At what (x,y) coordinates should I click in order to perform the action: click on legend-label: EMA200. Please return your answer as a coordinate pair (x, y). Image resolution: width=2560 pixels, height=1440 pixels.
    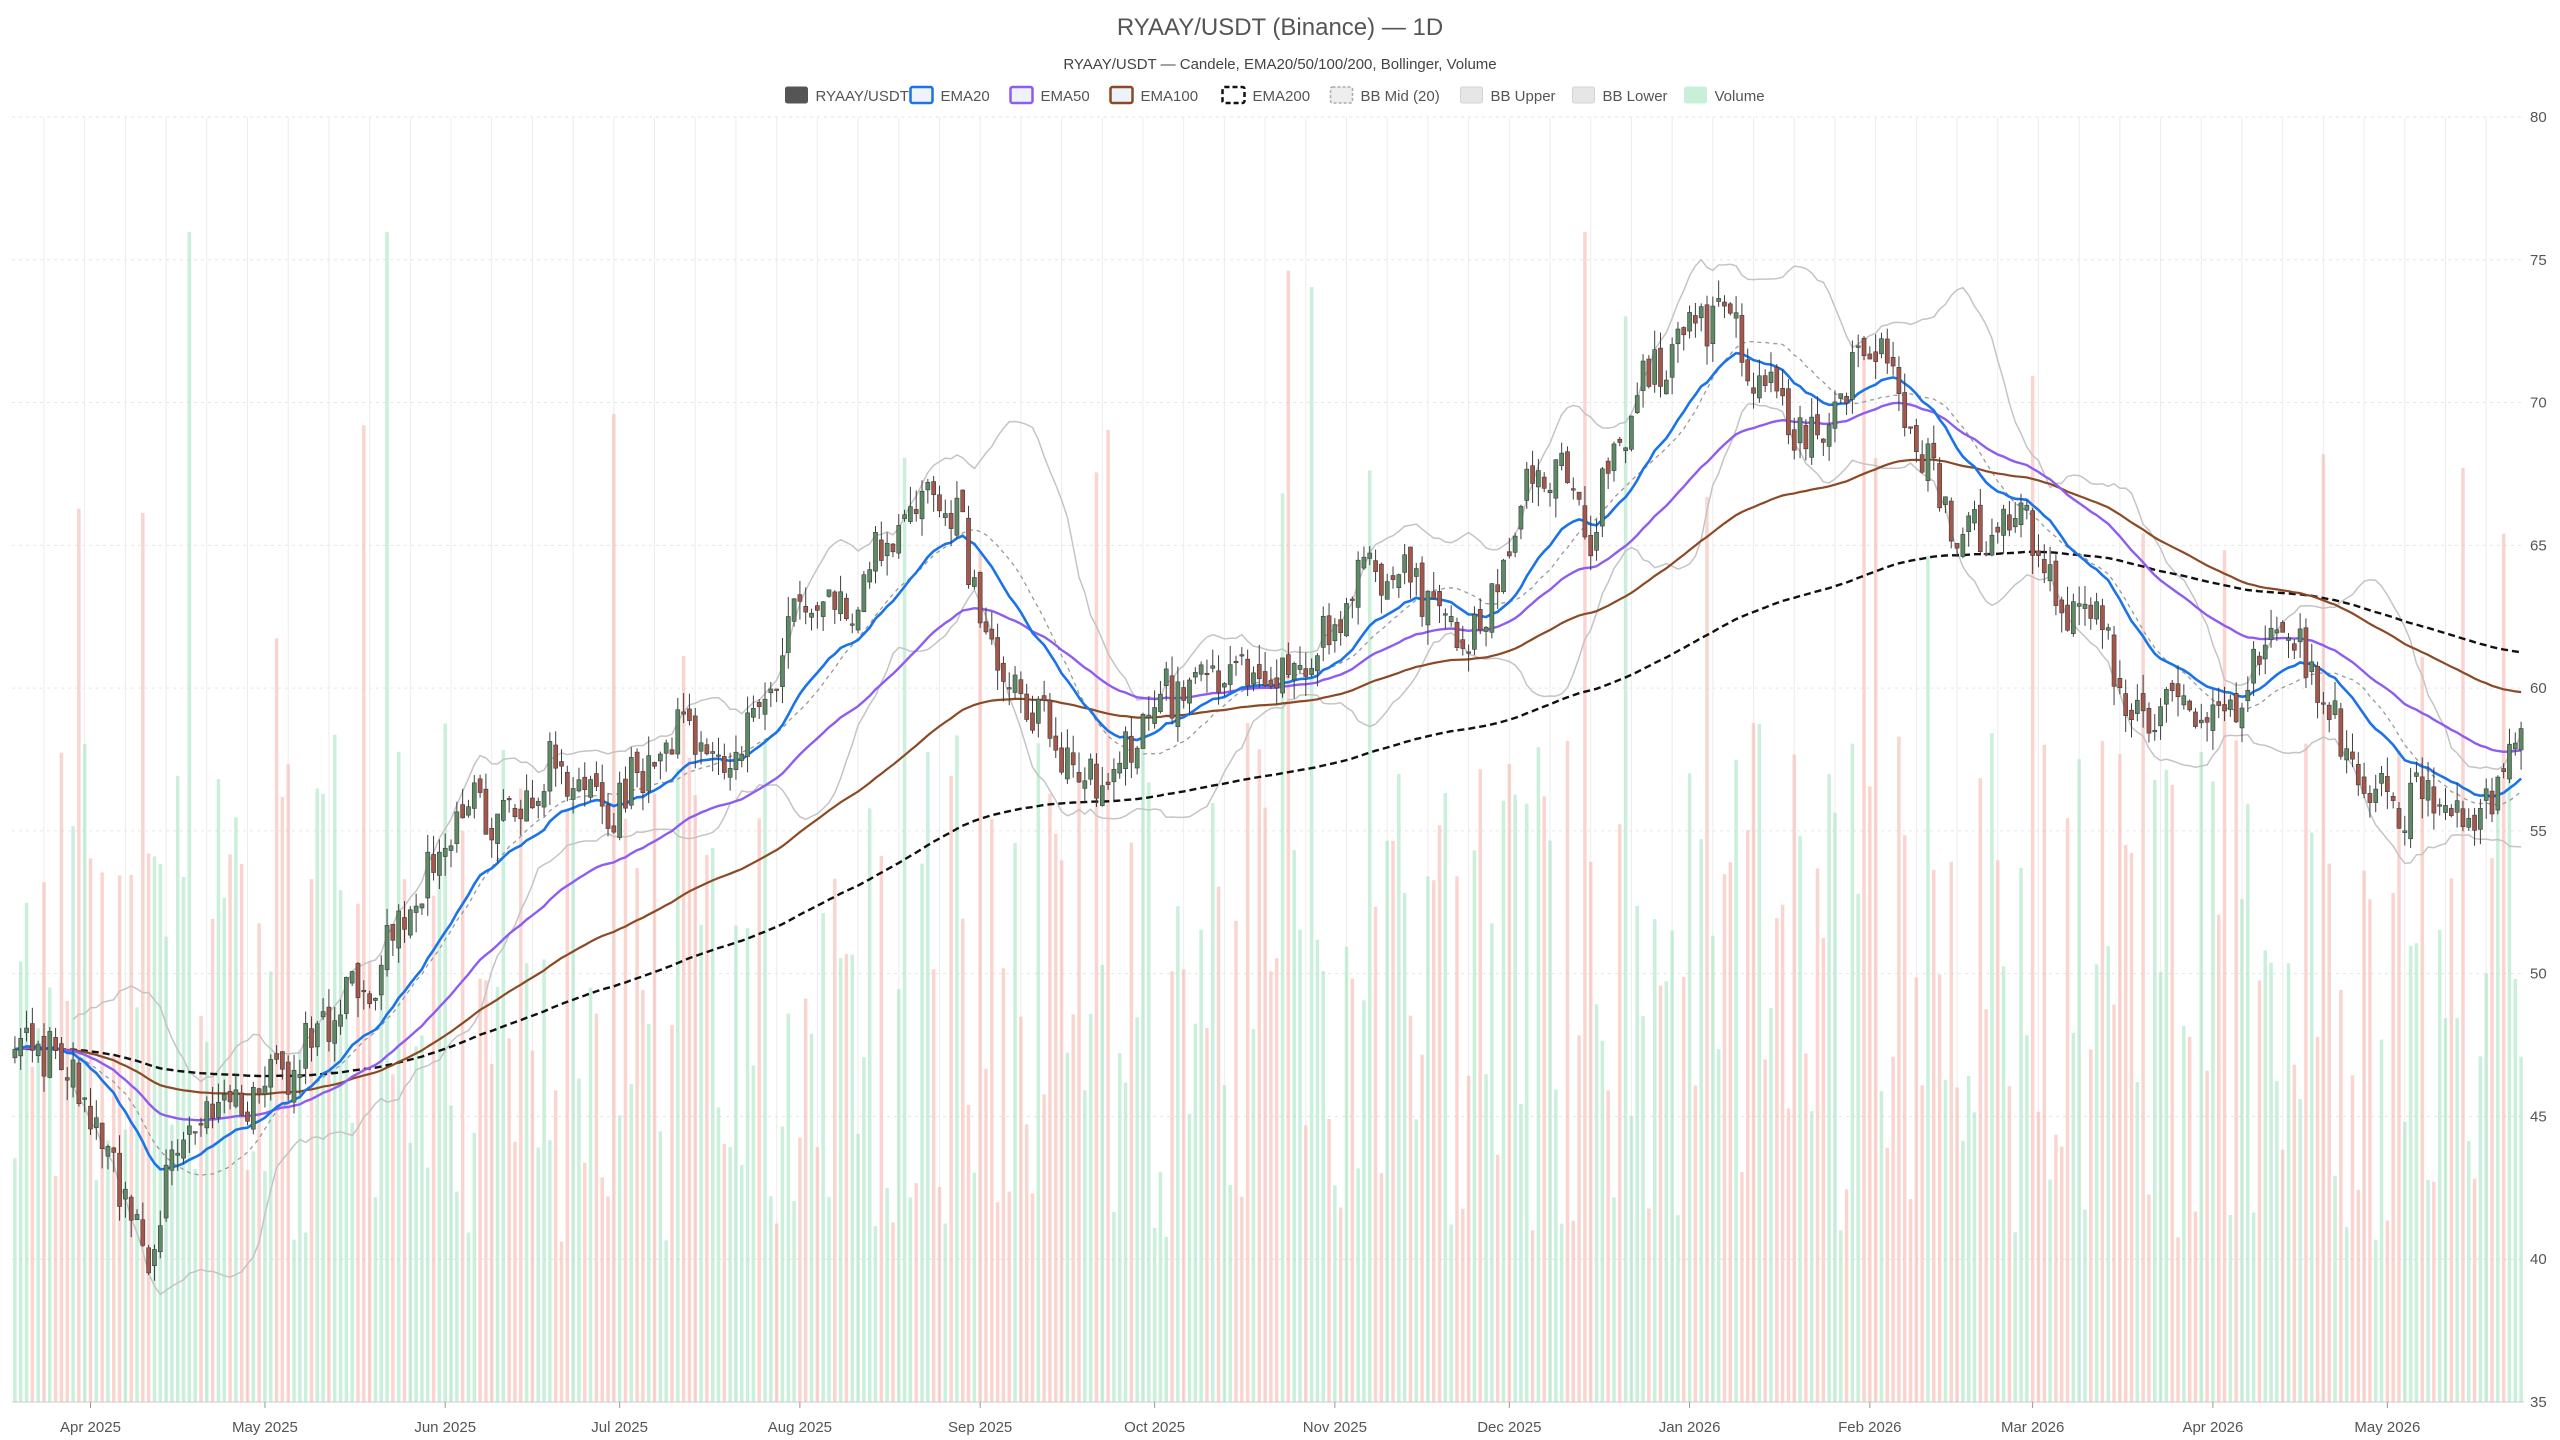
    Looking at the image, I should click on (1282, 96).